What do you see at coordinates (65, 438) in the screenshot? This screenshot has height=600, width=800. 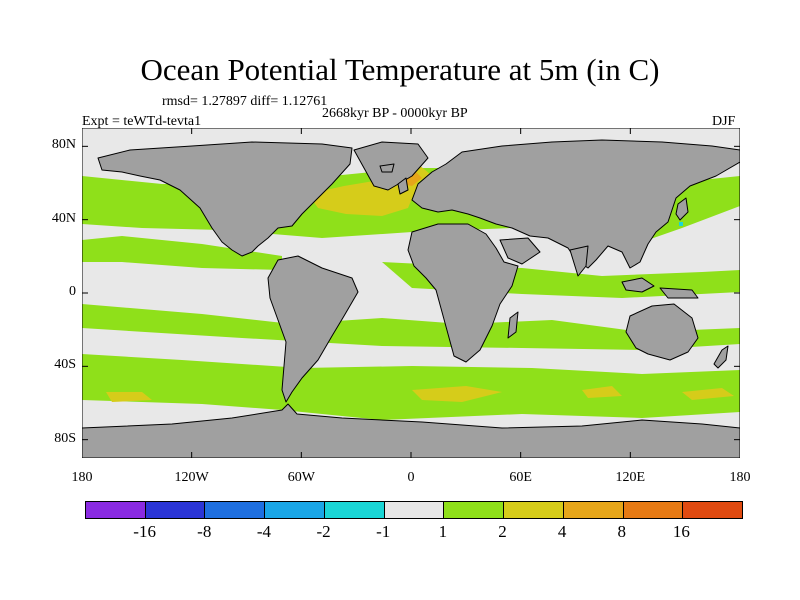 I see `lat-label: 80S` at bounding box center [65, 438].